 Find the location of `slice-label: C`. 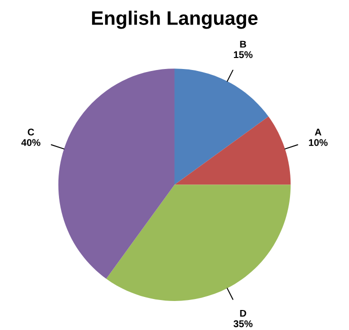

slice-label: C is located at coordinates (31, 132).